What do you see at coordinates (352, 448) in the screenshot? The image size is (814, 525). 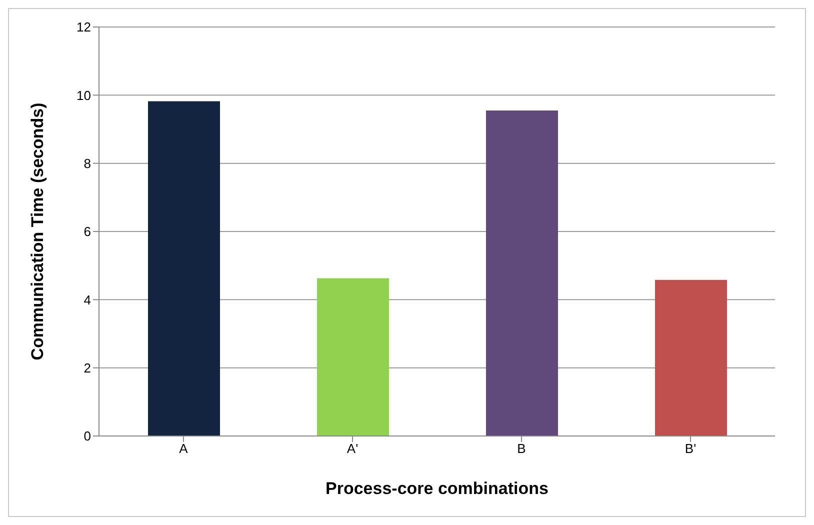 I see `x-tick-label: A'` at bounding box center [352, 448].